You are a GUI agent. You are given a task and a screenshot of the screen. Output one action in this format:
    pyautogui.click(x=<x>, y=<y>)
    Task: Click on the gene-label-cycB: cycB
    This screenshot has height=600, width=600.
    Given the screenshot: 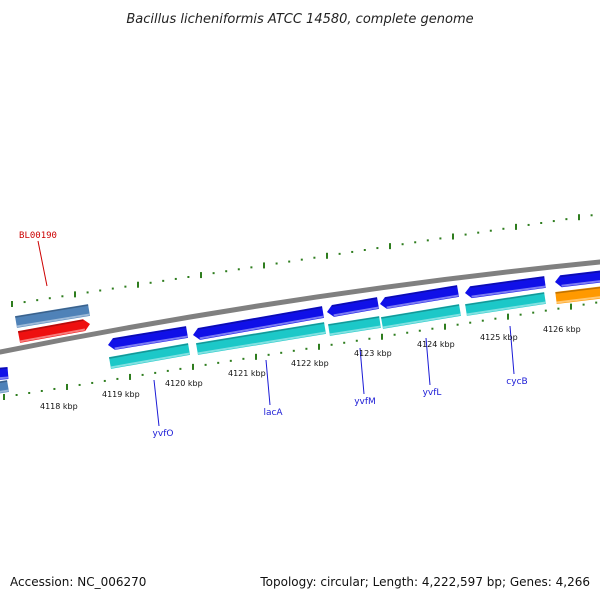 What is the action you would take?
    pyautogui.click(x=516, y=382)
    